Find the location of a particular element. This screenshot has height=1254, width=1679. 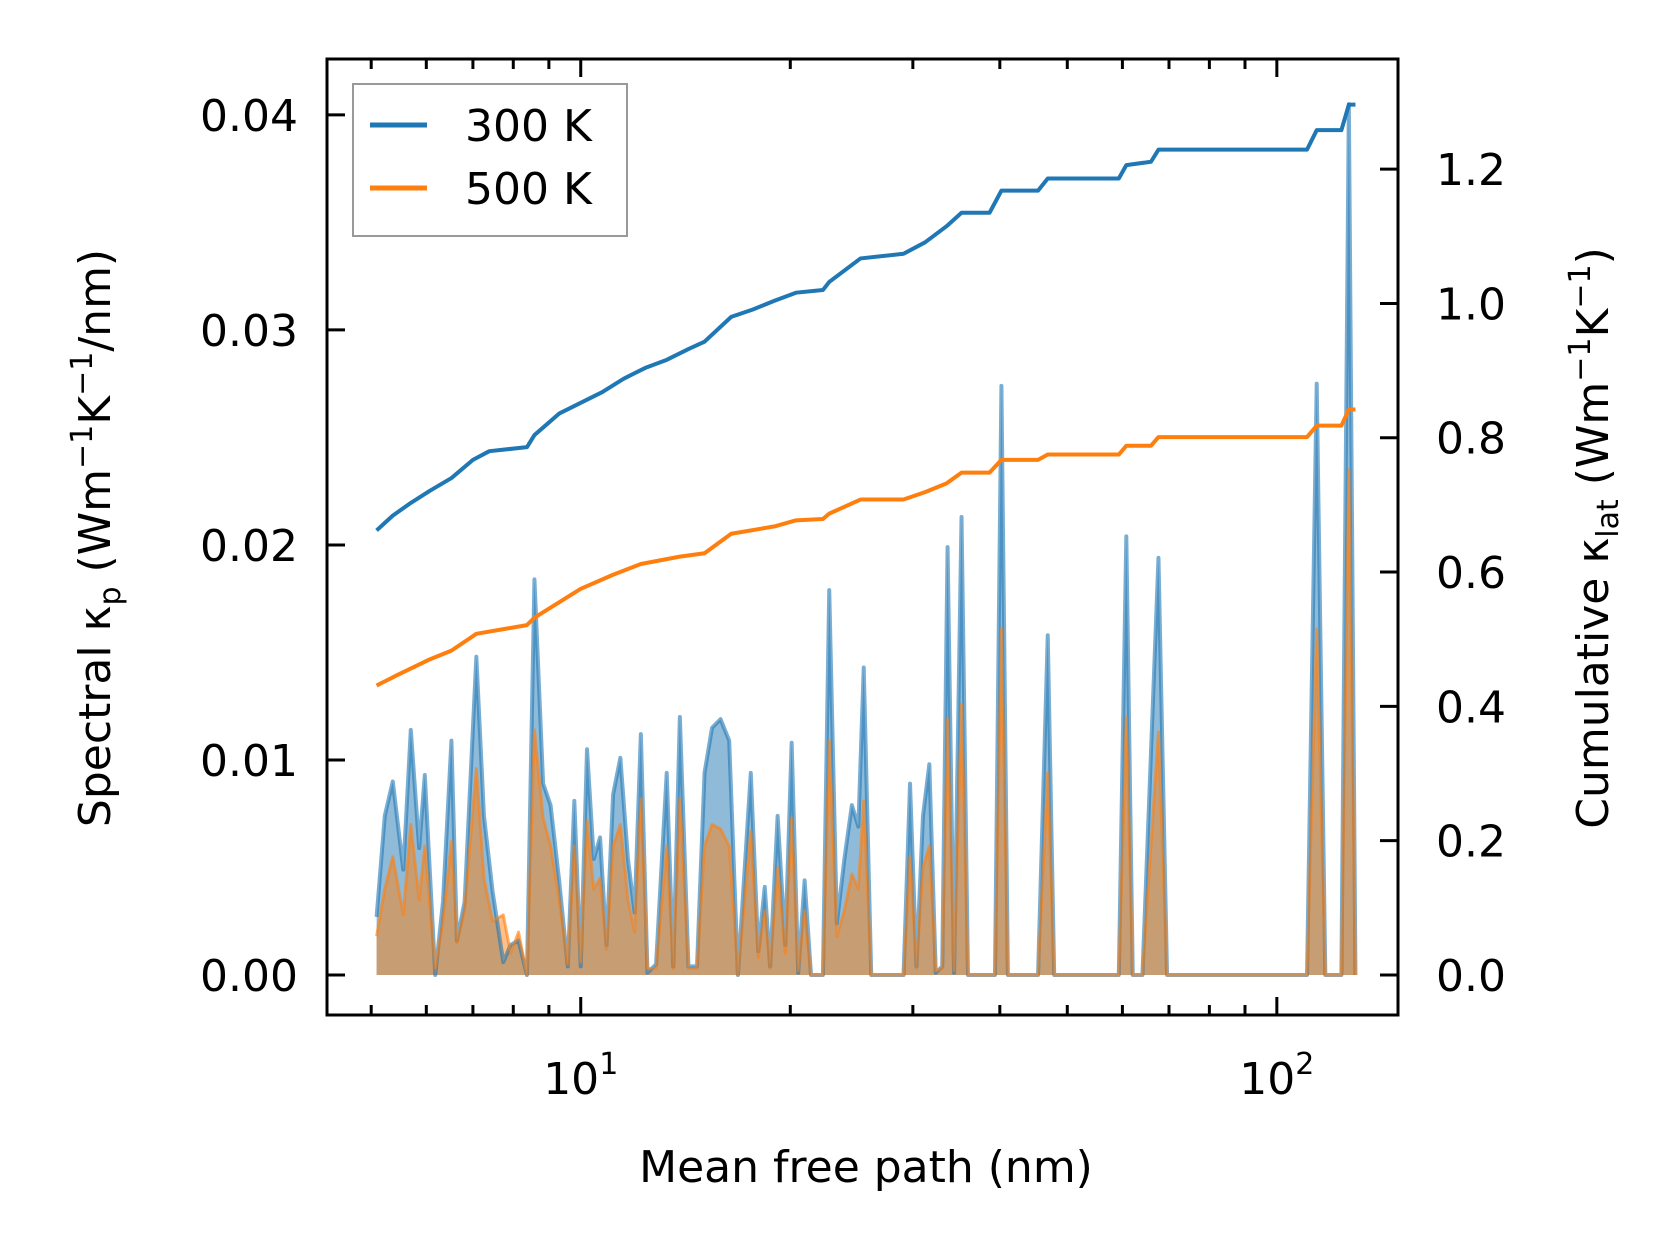

x-axis-label: Mean free path (nm) is located at coordinates (866, 1167).